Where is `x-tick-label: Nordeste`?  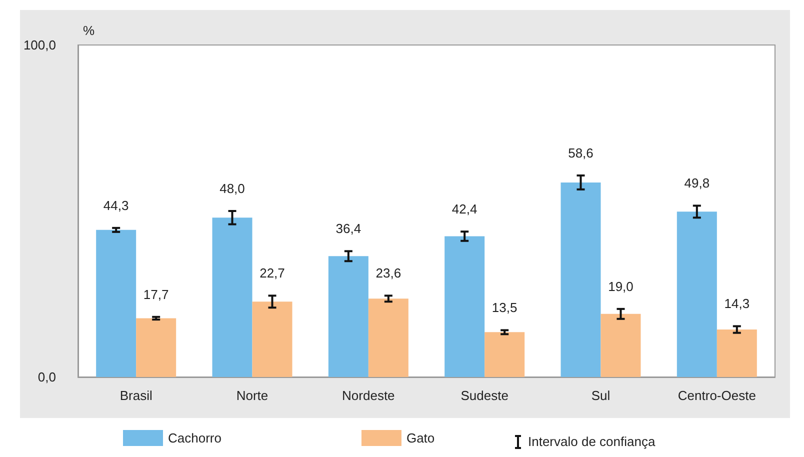 x-tick-label: Nordeste is located at coordinates (368, 395).